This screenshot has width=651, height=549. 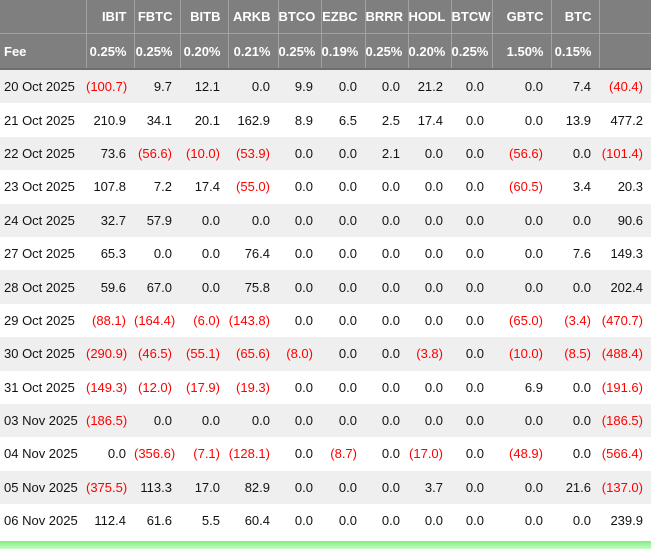 I want to click on date-cell: 23 Oct 2025, so click(x=39, y=187).